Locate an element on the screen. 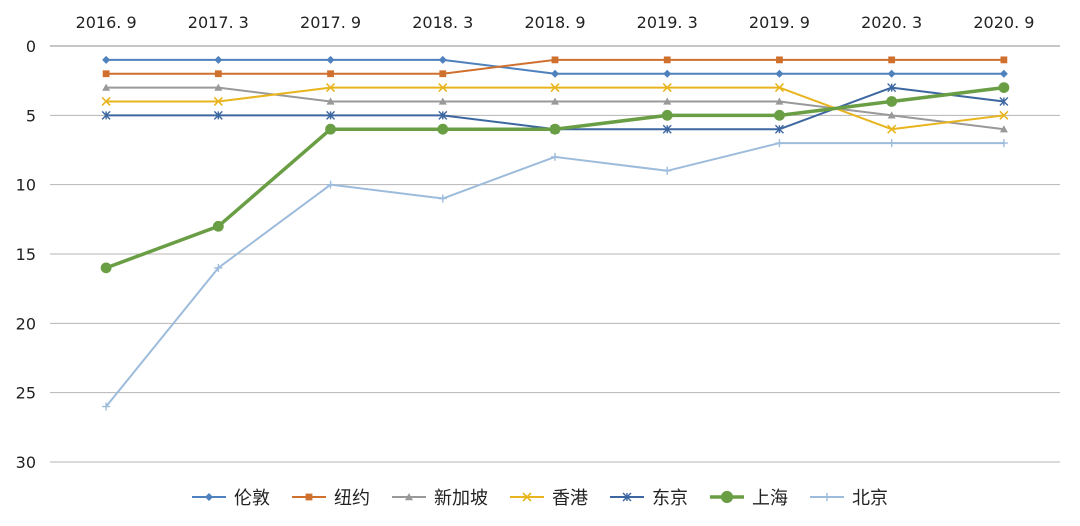  legend-label: 东京 is located at coordinates (670, 498).